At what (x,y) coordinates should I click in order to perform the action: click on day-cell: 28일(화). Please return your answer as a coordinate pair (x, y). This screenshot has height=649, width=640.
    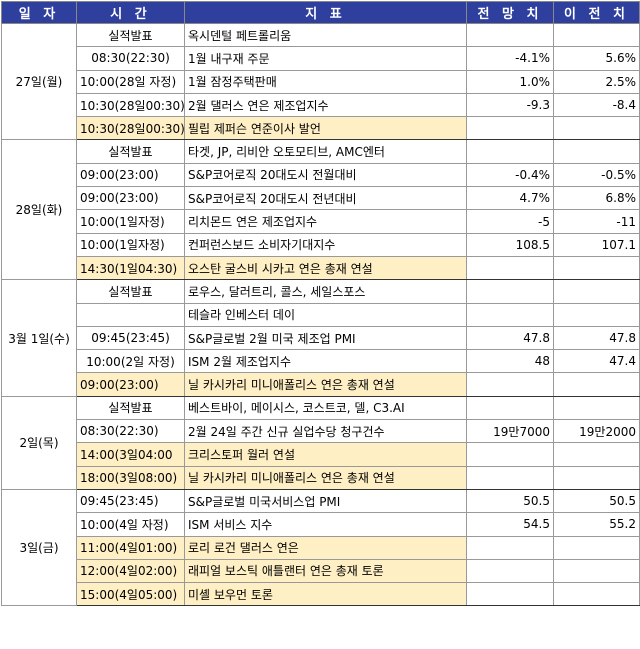
    Looking at the image, I should click on (39, 210).